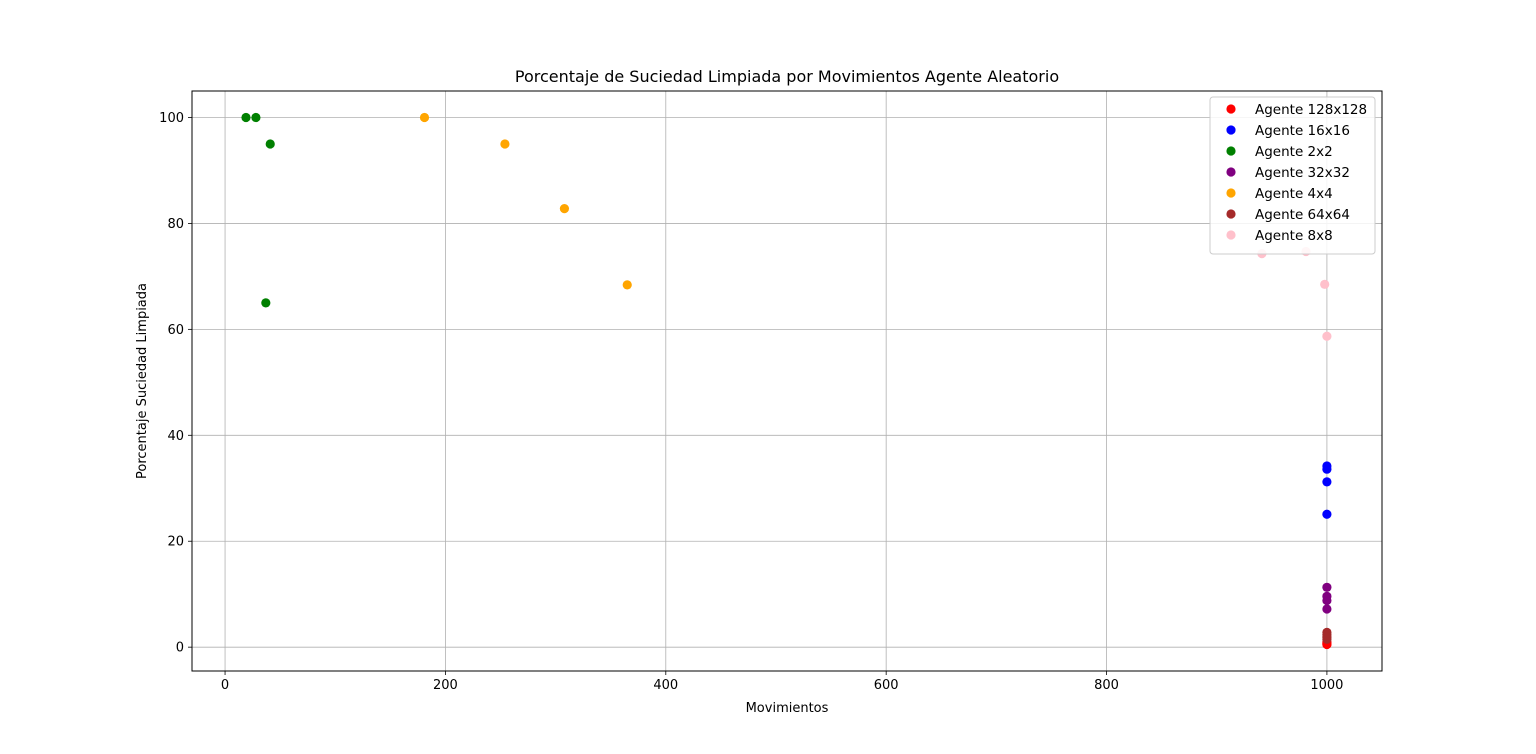  I want to click on y-tick-label: 40, so click(175, 436).